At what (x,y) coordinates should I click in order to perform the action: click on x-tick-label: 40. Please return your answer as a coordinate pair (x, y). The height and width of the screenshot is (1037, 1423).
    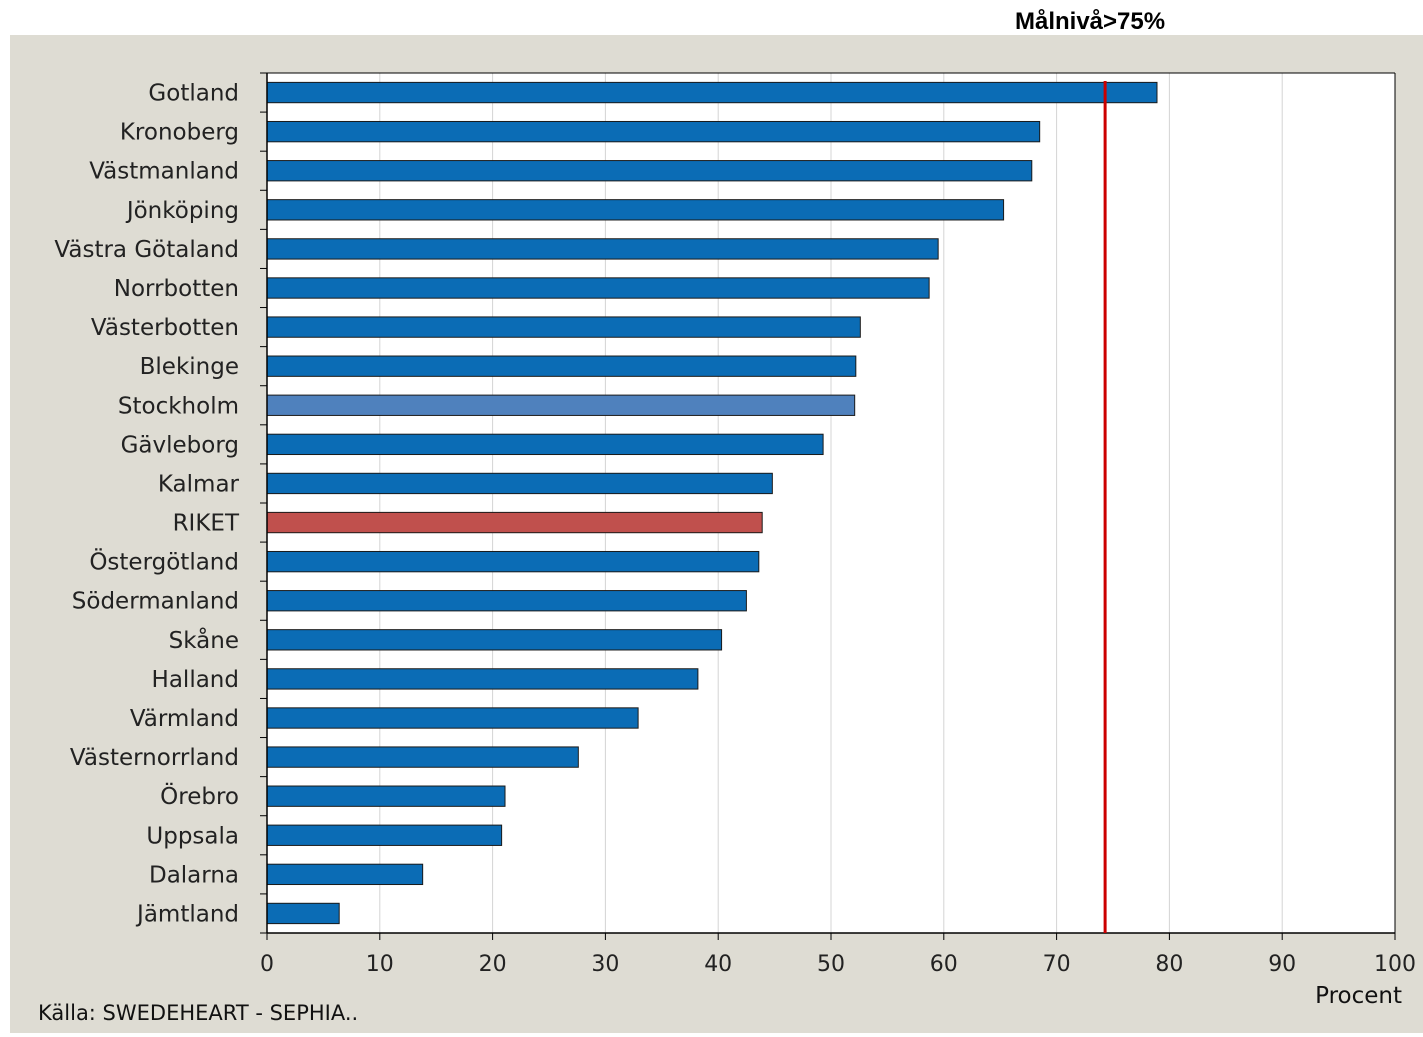
    Looking at the image, I should click on (718, 964).